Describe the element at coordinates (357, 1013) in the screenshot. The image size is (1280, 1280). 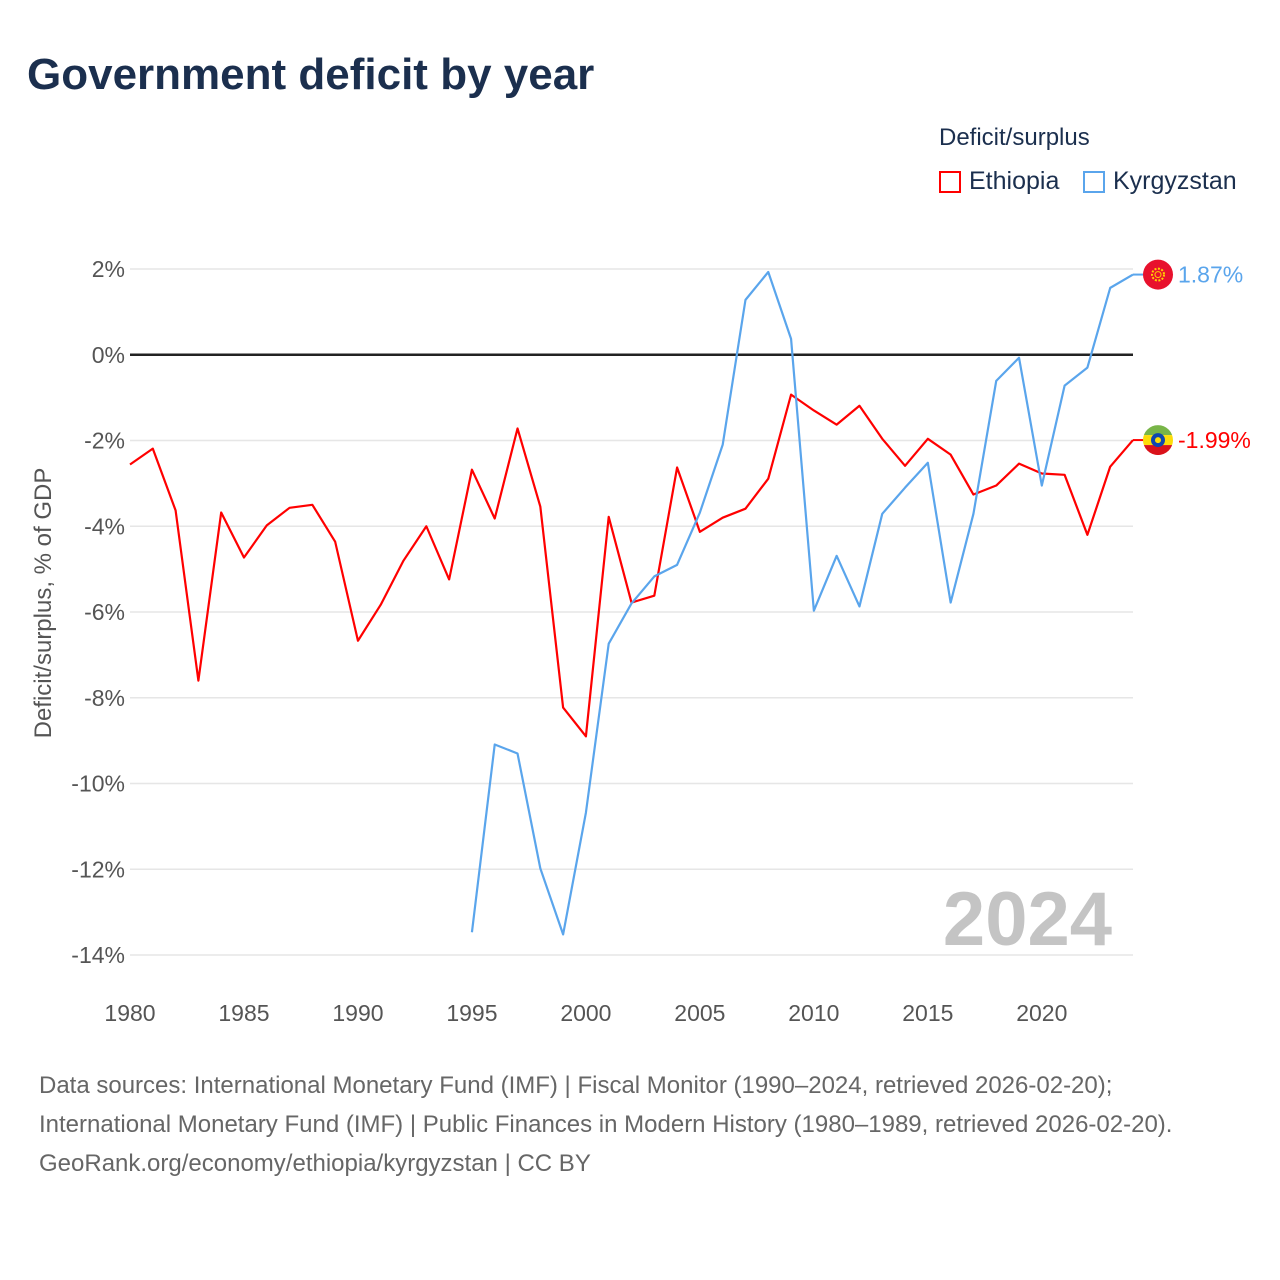
I see `x-tick-label: 1990` at that location.